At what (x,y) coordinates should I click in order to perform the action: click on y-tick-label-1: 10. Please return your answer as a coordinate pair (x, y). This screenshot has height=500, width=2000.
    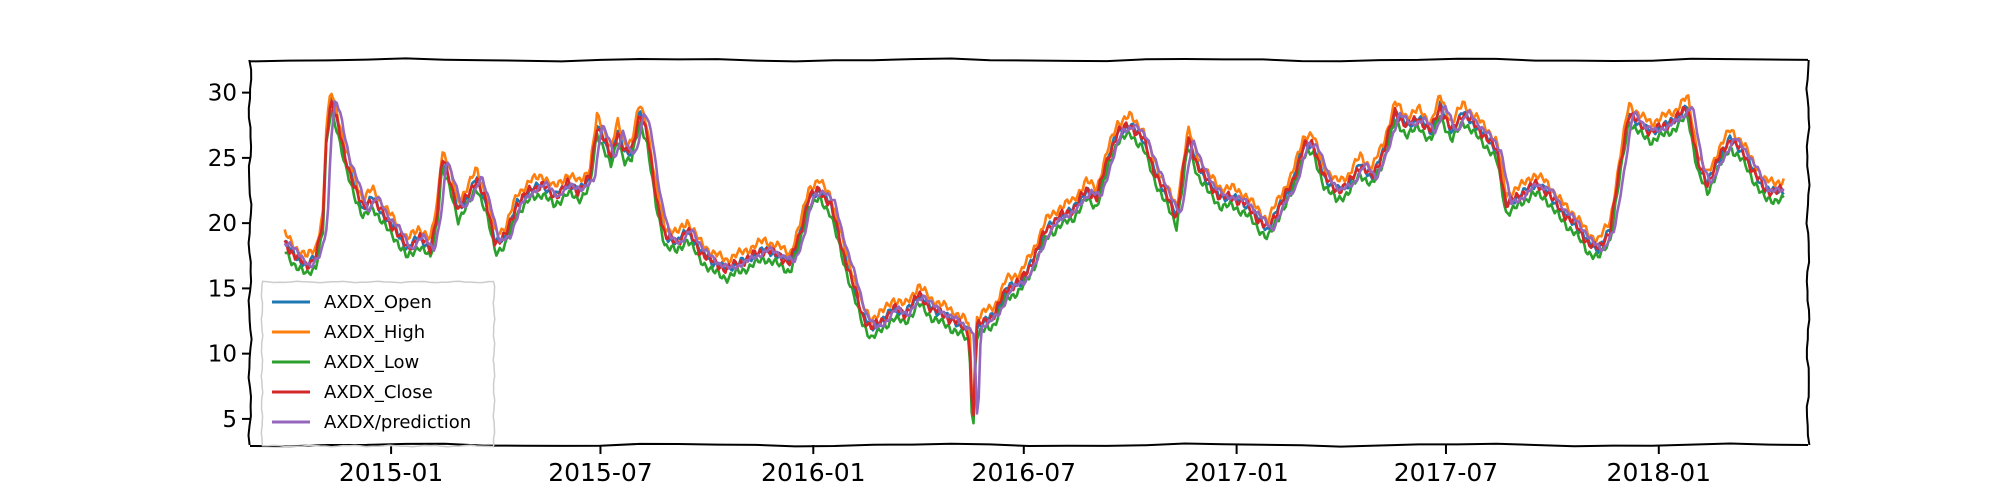
    Looking at the image, I should click on (222, 355).